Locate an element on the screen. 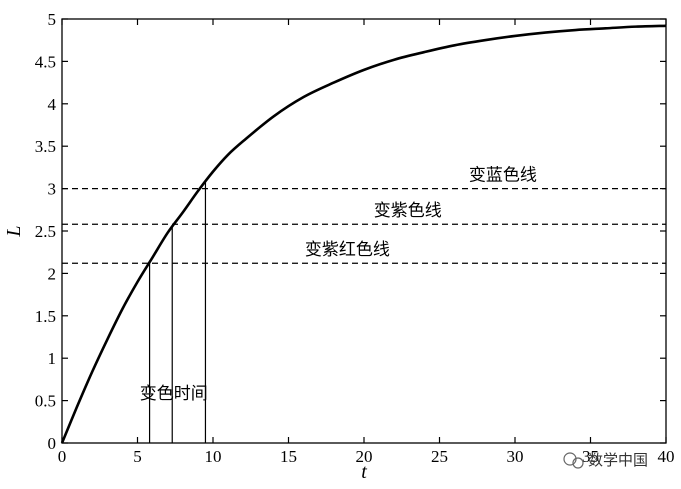  reference-label-2: 变紫红色线 is located at coordinates (347, 250).